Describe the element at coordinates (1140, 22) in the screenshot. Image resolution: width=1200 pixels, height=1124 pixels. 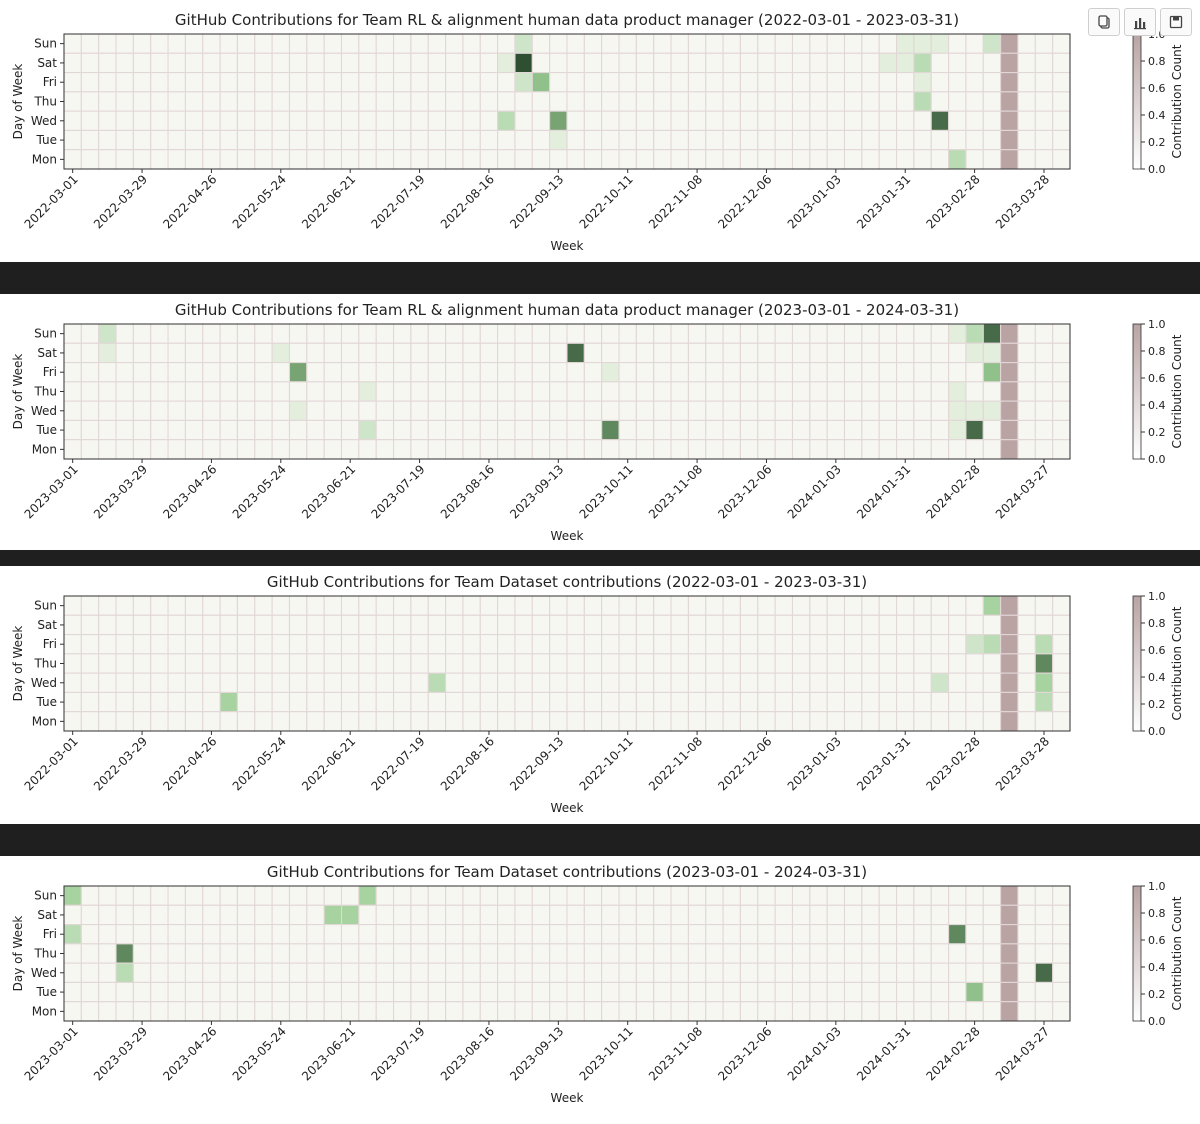
I see `chart-button` at that location.